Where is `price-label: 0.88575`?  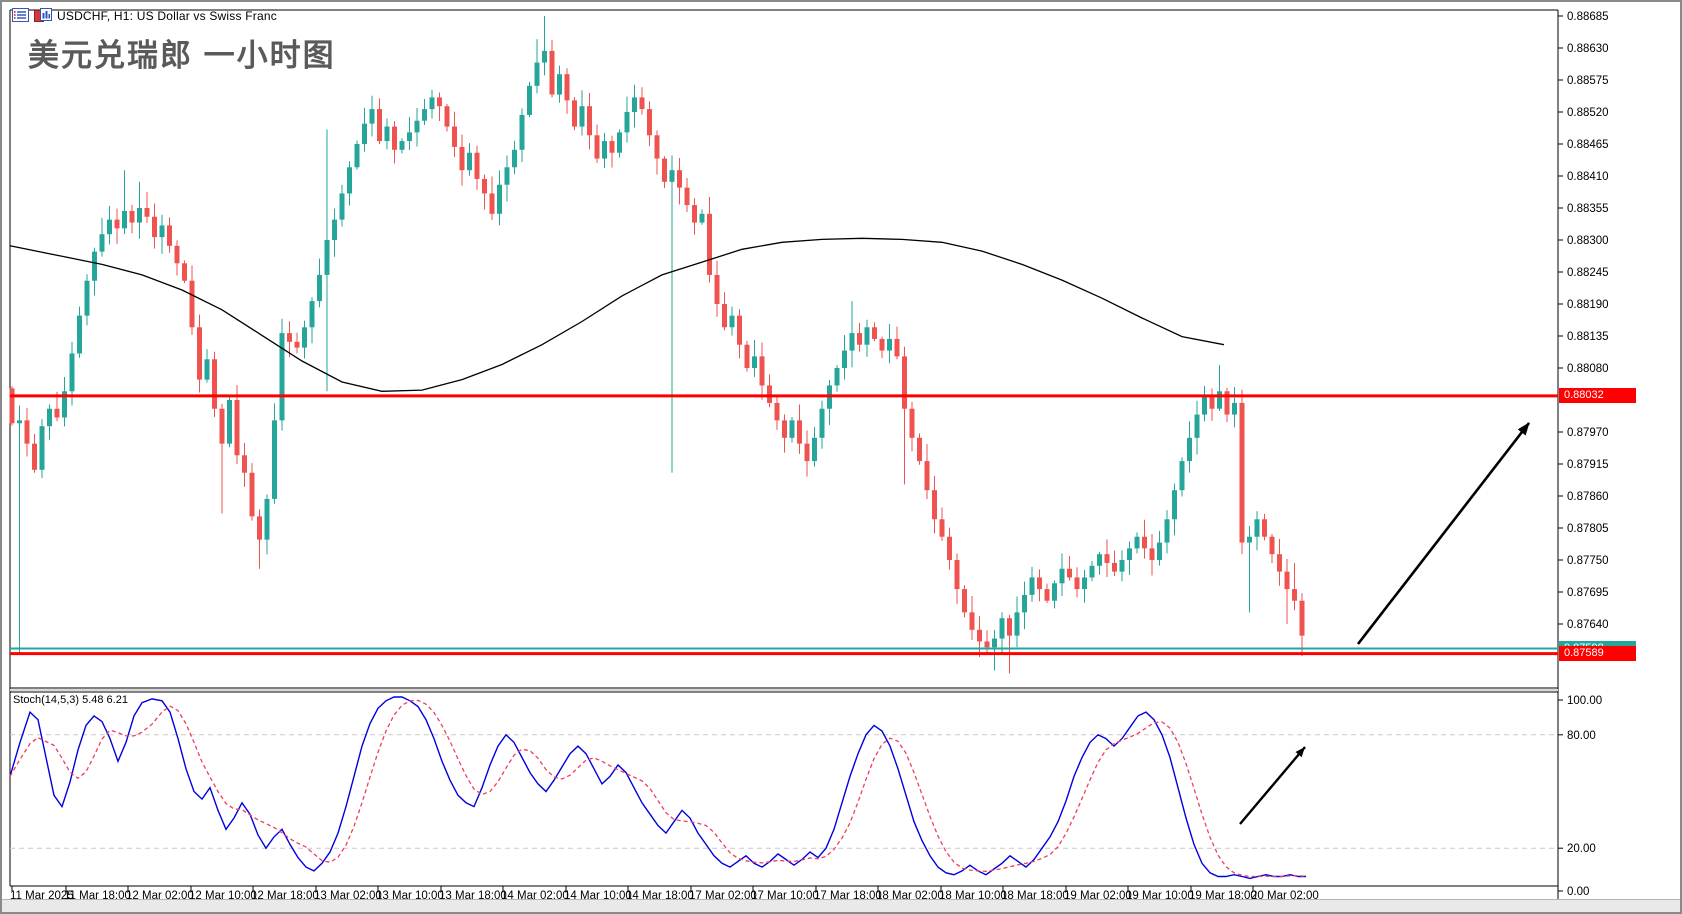 price-label: 0.88575 is located at coordinates (1588, 81).